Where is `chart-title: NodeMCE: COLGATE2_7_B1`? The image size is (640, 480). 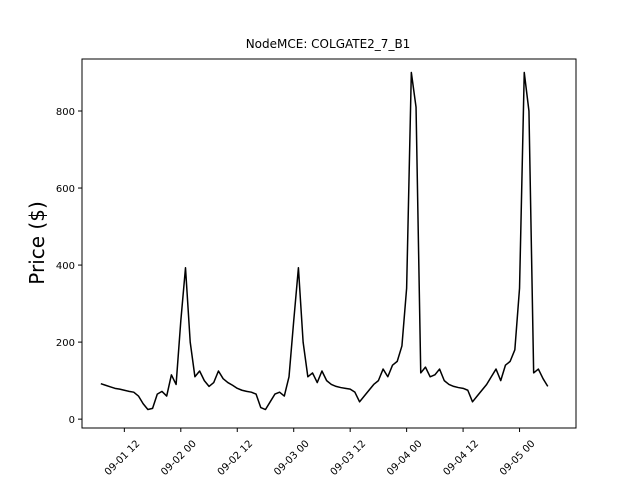
chart-title: NodeMCE: COLGATE2_7_B1 is located at coordinates (328, 44).